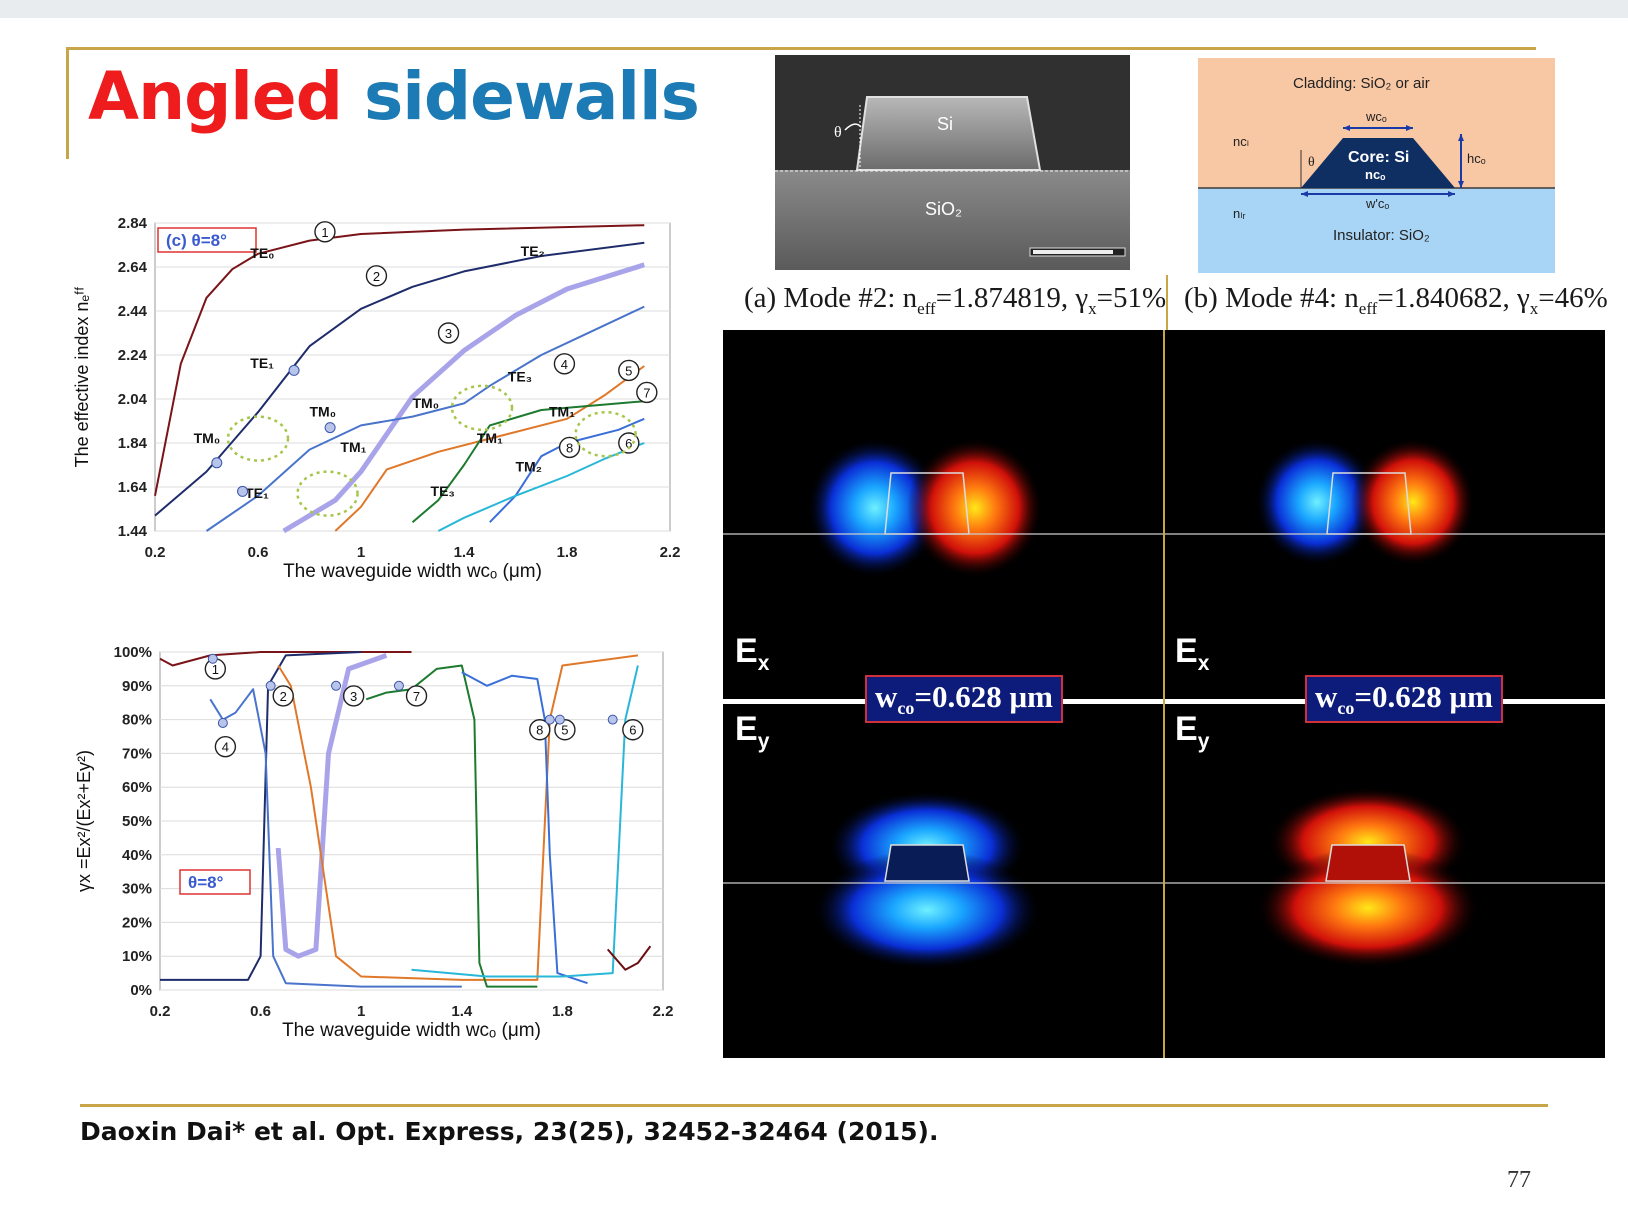 The image size is (1628, 1220). I want to click on title-rule, so click(801, 48).